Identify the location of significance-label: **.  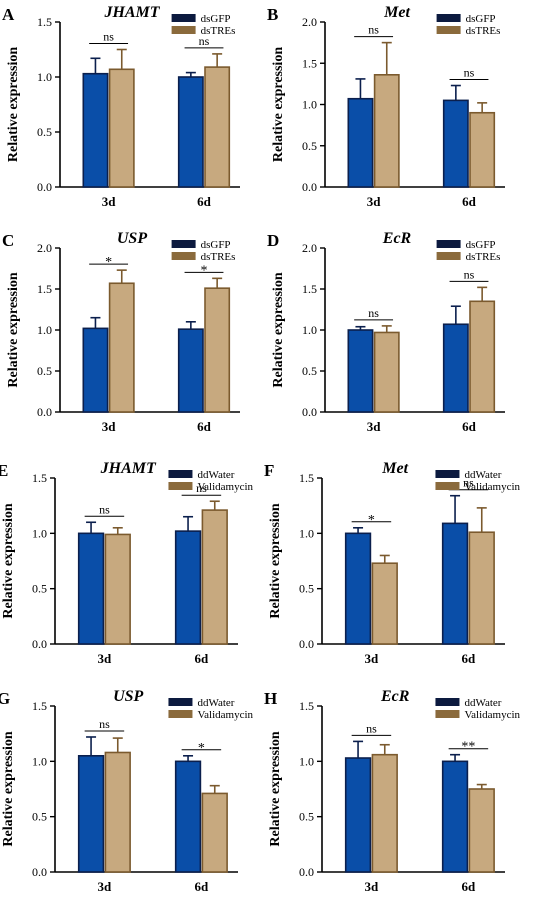
(468, 747).